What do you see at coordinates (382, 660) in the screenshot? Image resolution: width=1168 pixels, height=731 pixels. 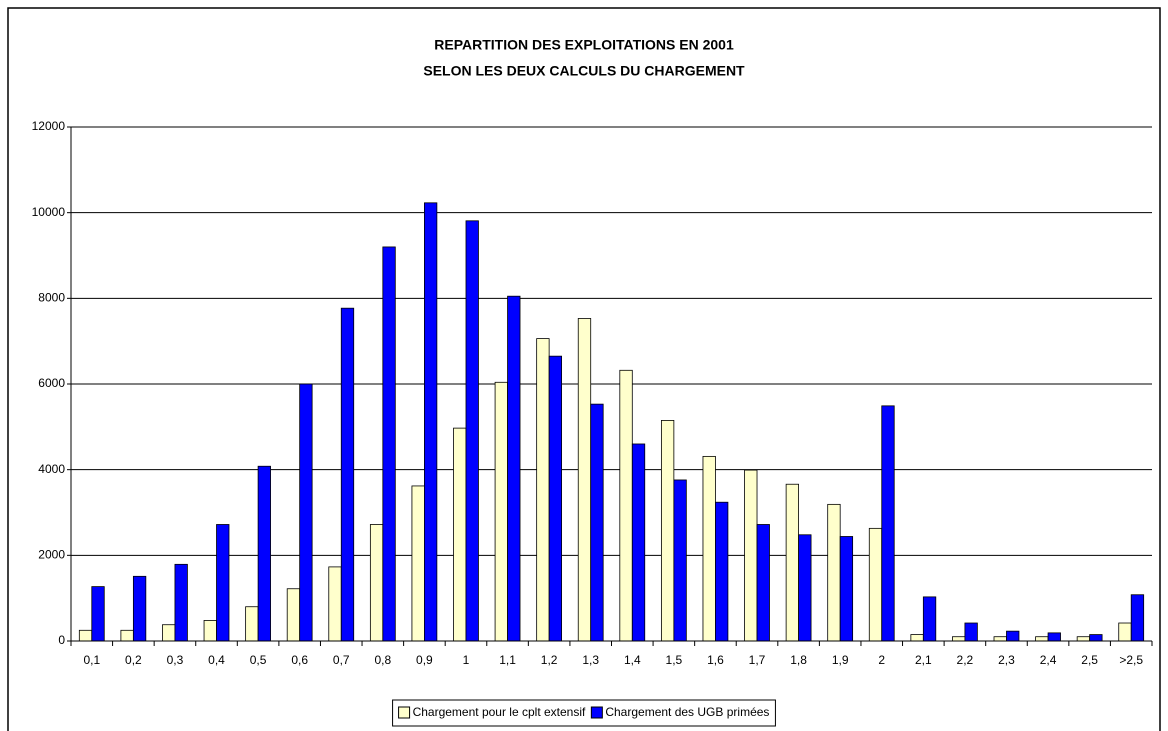 I see `x-tick-label: 0,8` at bounding box center [382, 660].